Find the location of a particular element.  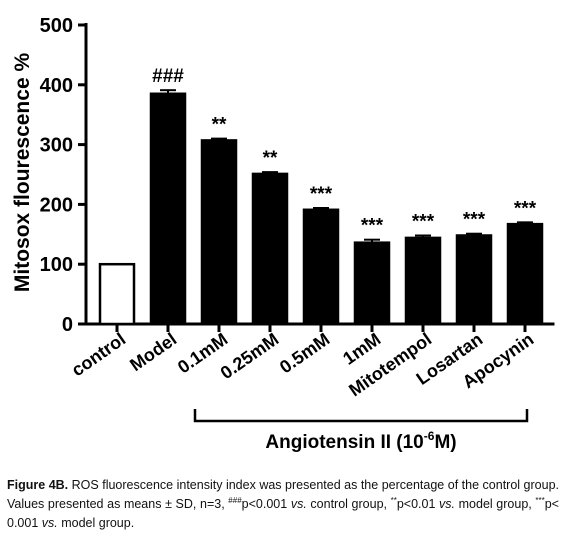

significance-label: ### is located at coordinates (168, 76).